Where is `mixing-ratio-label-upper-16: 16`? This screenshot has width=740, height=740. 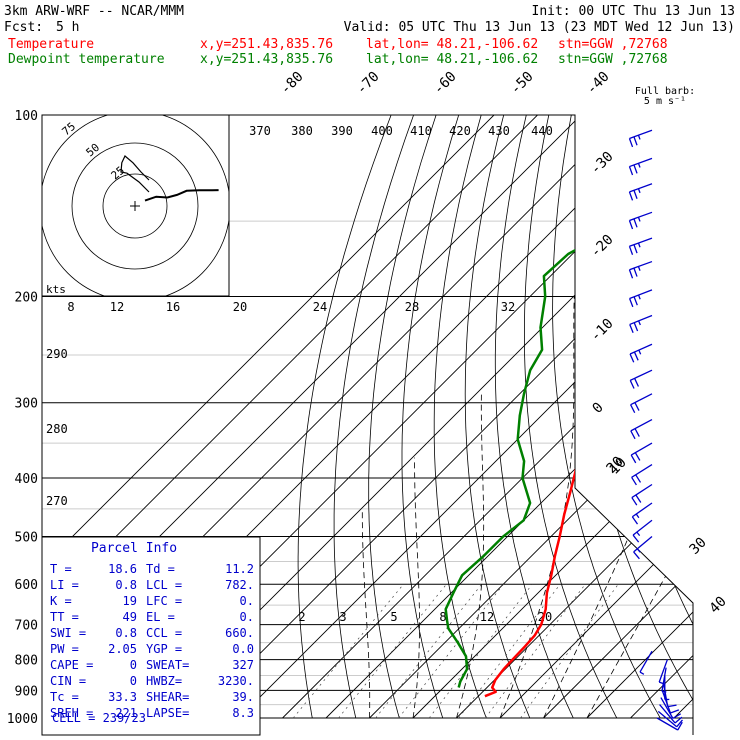
mixing-ratio-label-upper-16: 16 is located at coordinates (173, 307).